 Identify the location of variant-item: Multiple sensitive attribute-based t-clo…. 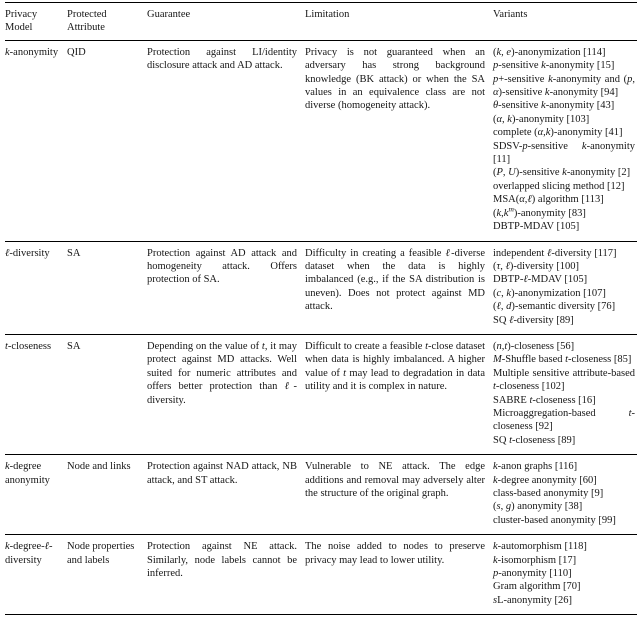
(564, 380).